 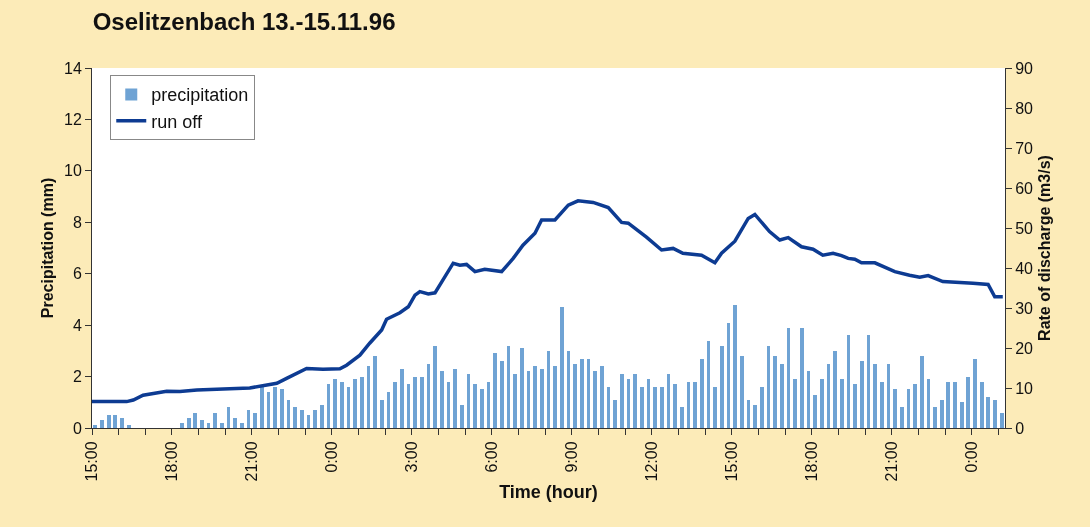 What do you see at coordinates (77, 222) in the screenshot?
I see `y-tick-label: 8` at bounding box center [77, 222].